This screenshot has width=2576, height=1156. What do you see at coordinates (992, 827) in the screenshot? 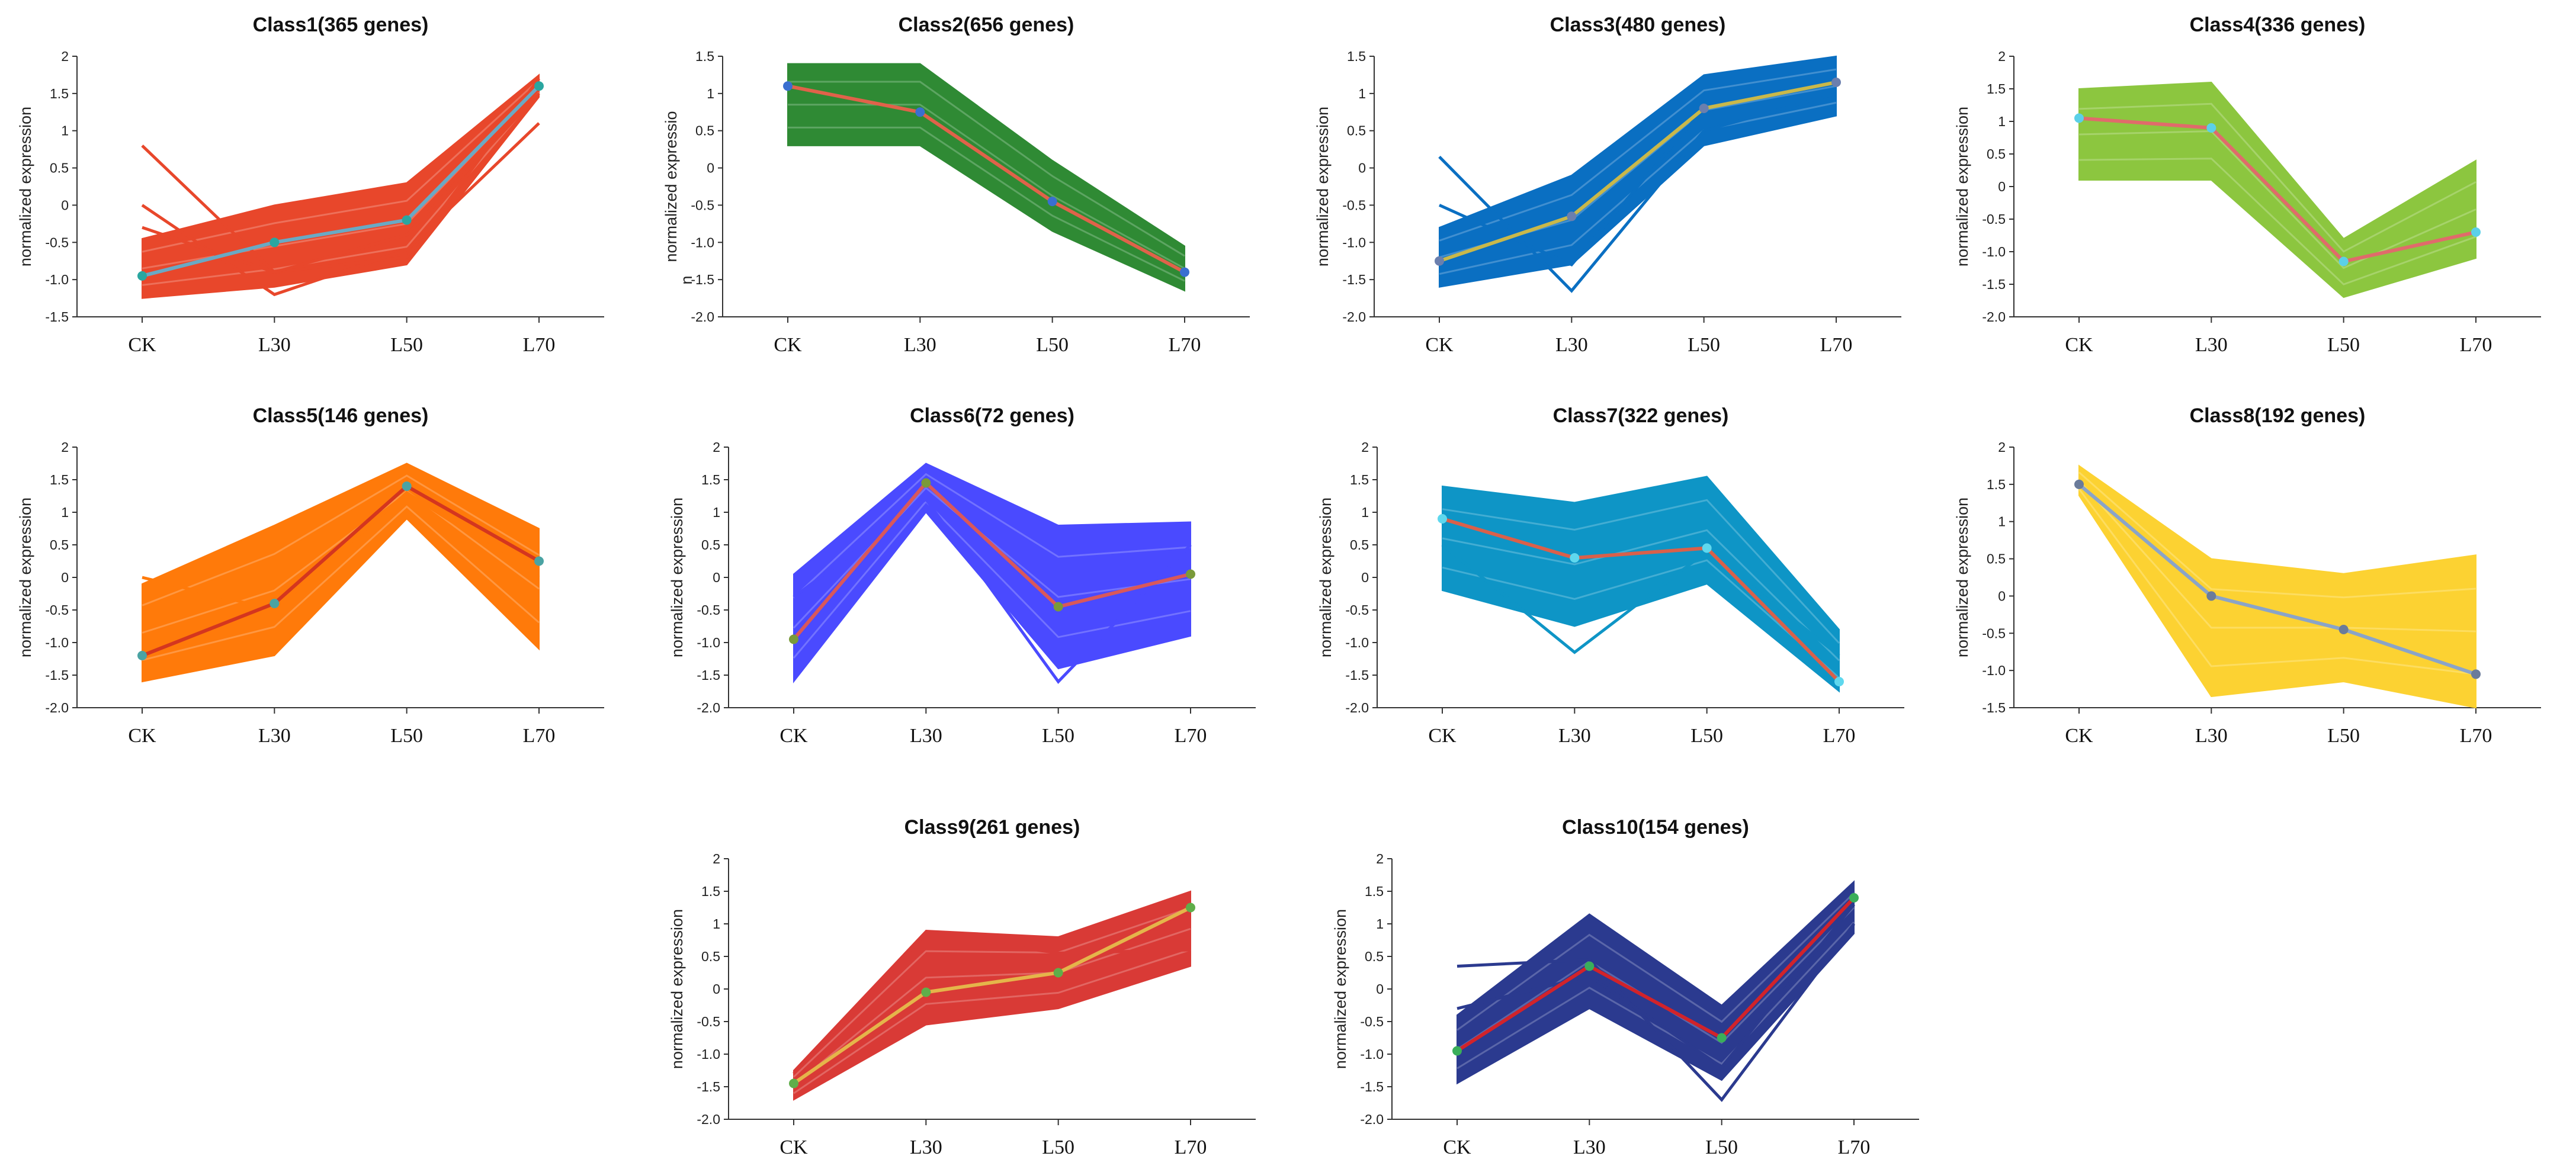
I see `panel-title: Class9(261 genes)` at bounding box center [992, 827].